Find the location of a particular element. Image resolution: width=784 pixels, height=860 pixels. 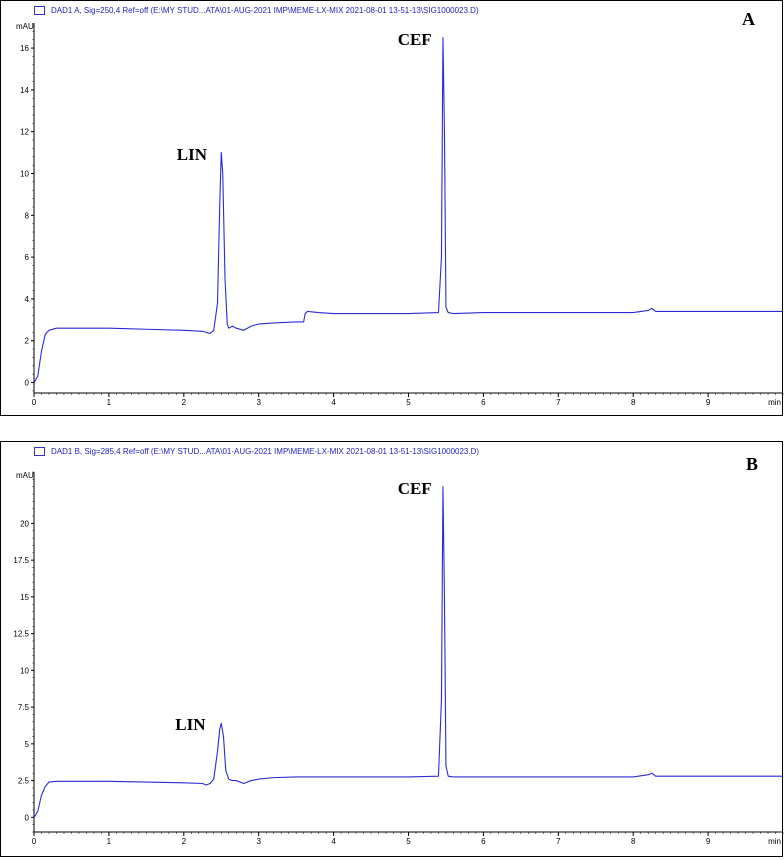

y-tick-label: 2 is located at coordinates (27, 341).